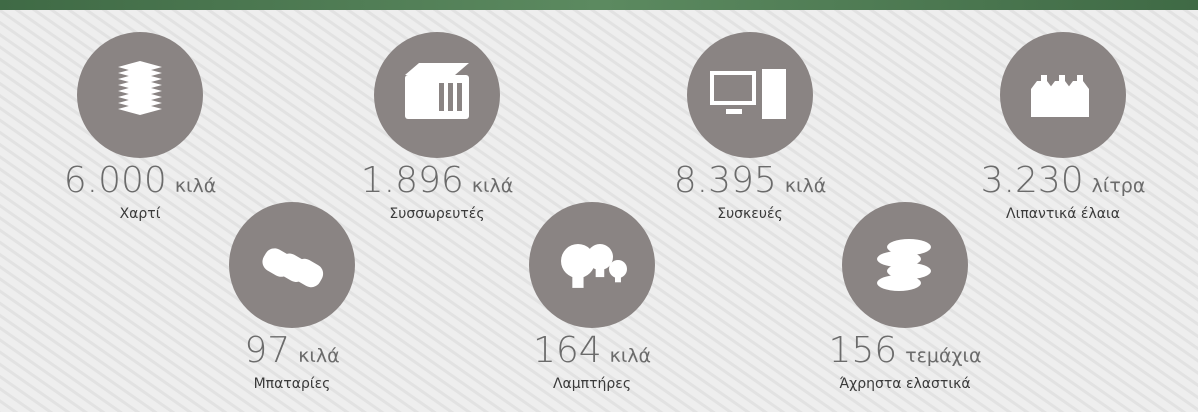  What do you see at coordinates (292, 297) in the screenshot?
I see `item: 97 κιλά Μπαταρίες` at bounding box center [292, 297].